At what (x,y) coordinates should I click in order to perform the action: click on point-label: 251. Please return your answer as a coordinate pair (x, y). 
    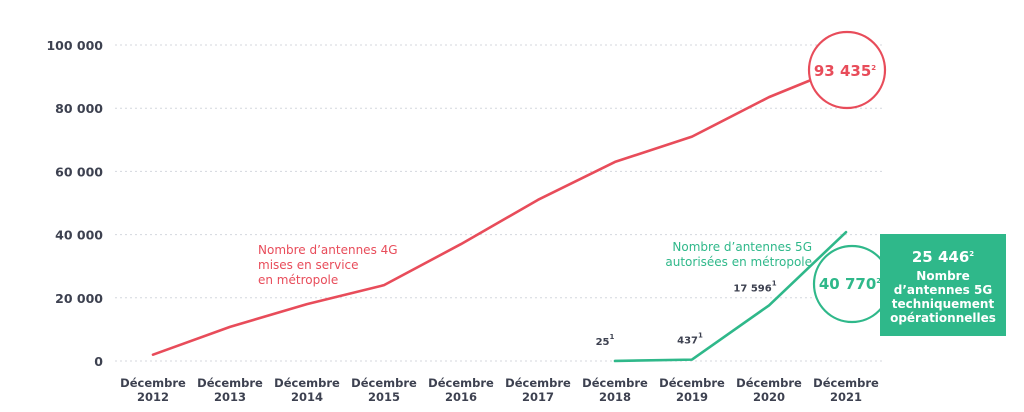
    Looking at the image, I should click on (605, 340).